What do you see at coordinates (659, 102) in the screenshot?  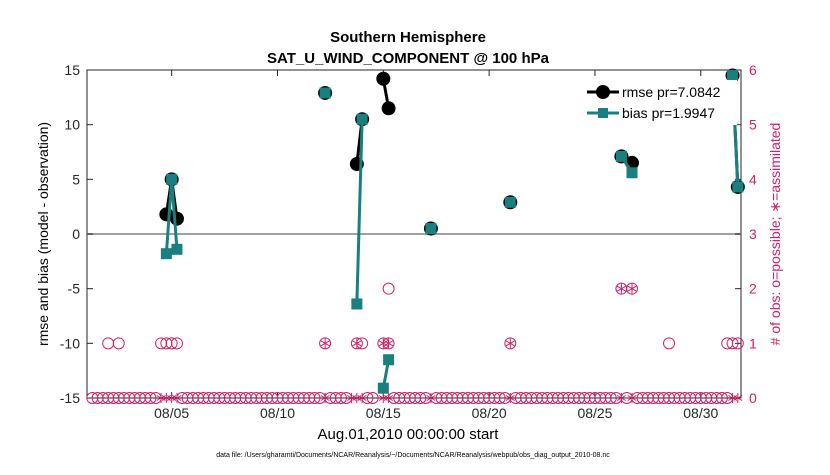 I see `legend: rmse pr=7.0842 bias pr=1.9947` at bounding box center [659, 102].